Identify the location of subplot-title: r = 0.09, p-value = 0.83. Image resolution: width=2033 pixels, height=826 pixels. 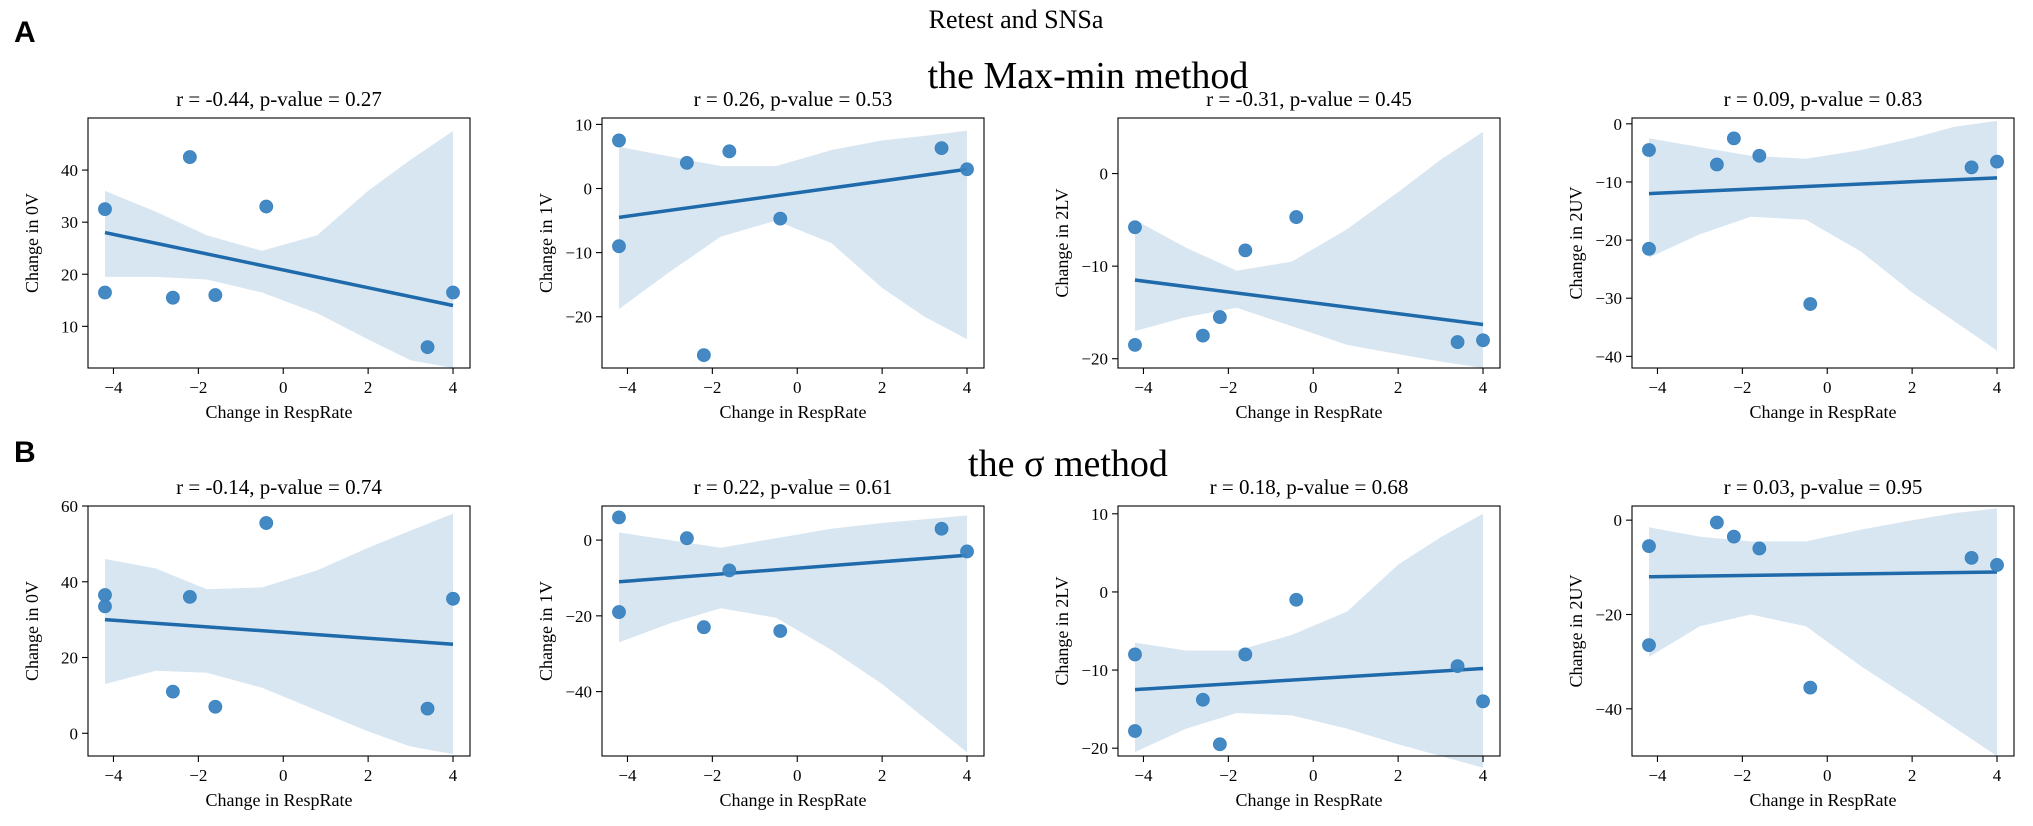
(1823, 99).